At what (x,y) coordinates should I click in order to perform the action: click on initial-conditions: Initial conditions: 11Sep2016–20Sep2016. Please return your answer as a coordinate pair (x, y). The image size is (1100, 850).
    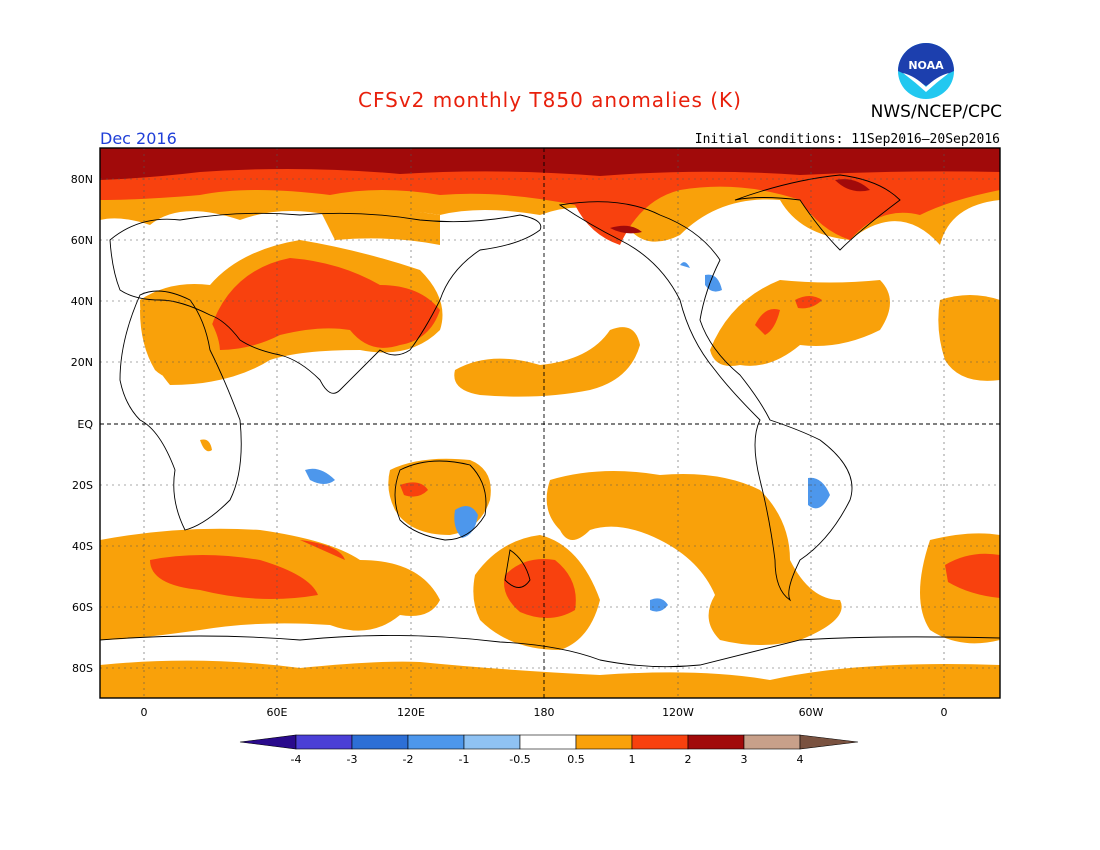
    Looking at the image, I should click on (847, 139).